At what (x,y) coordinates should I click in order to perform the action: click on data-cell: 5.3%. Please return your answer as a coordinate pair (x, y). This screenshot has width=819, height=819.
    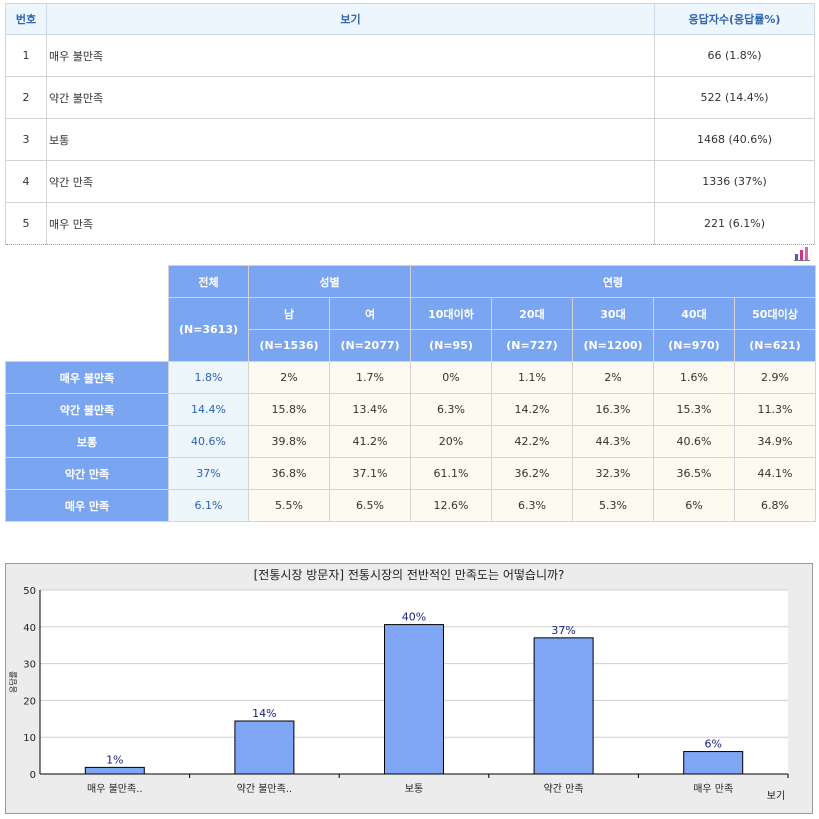
    Looking at the image, I should click on (613, 505).